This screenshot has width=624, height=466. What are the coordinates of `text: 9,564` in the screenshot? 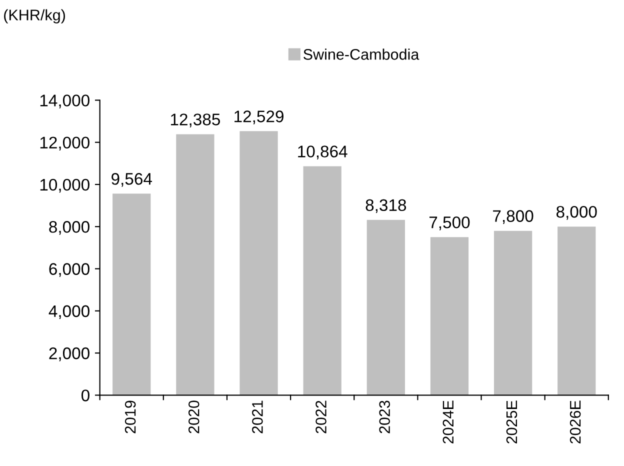 It's located at (132, 180).